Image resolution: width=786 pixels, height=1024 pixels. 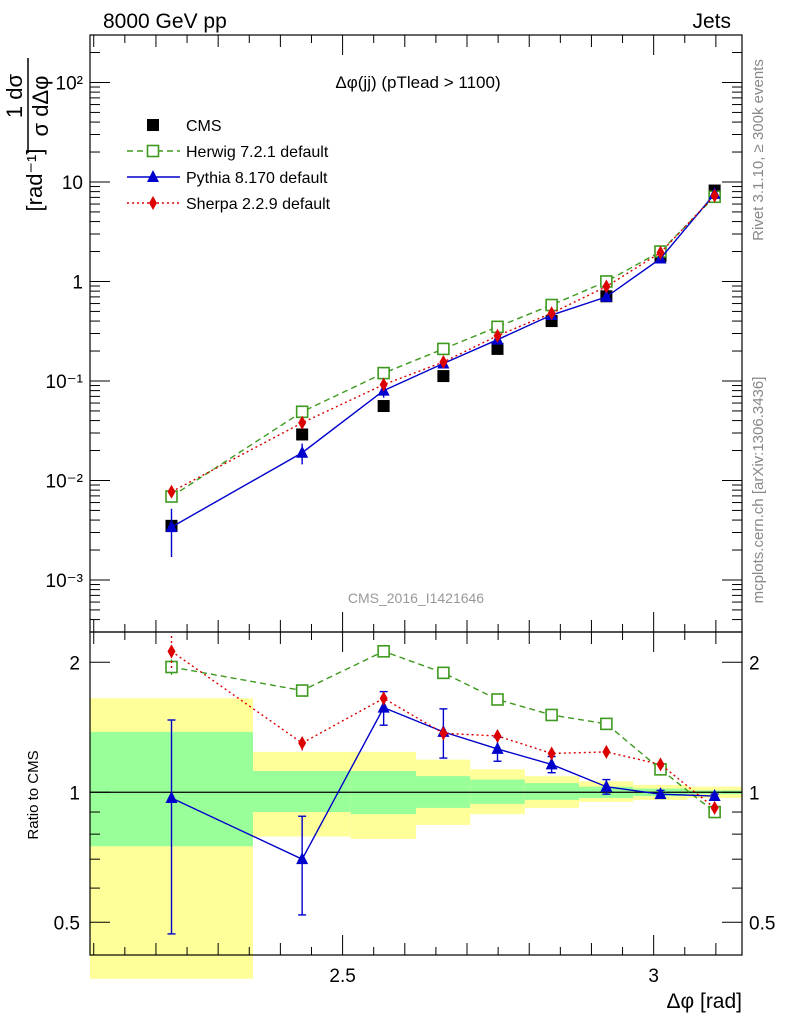 I want to click on ratio-y-tick-label-left: 0.5, so click(x=67, y=923).